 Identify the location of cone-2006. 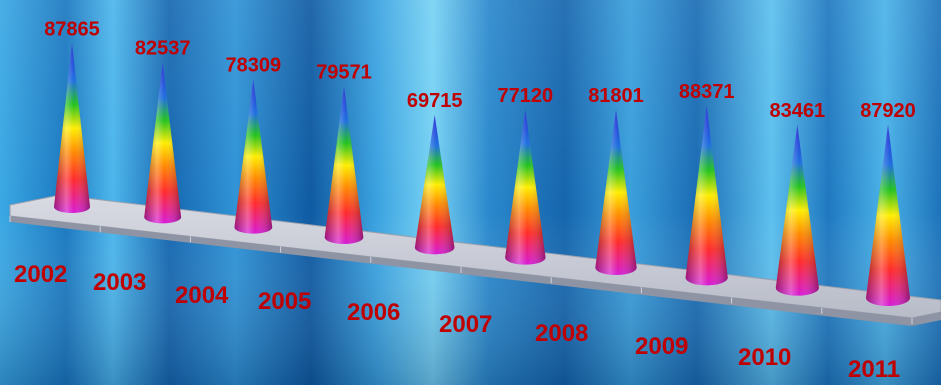
(434, 184).